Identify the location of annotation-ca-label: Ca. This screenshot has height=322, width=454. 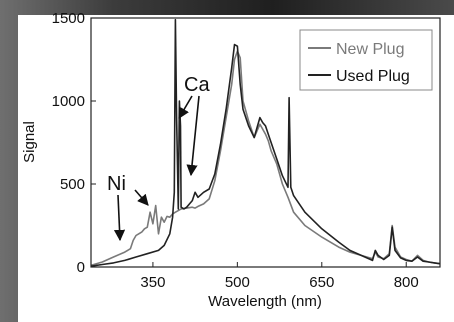
(197, 85).